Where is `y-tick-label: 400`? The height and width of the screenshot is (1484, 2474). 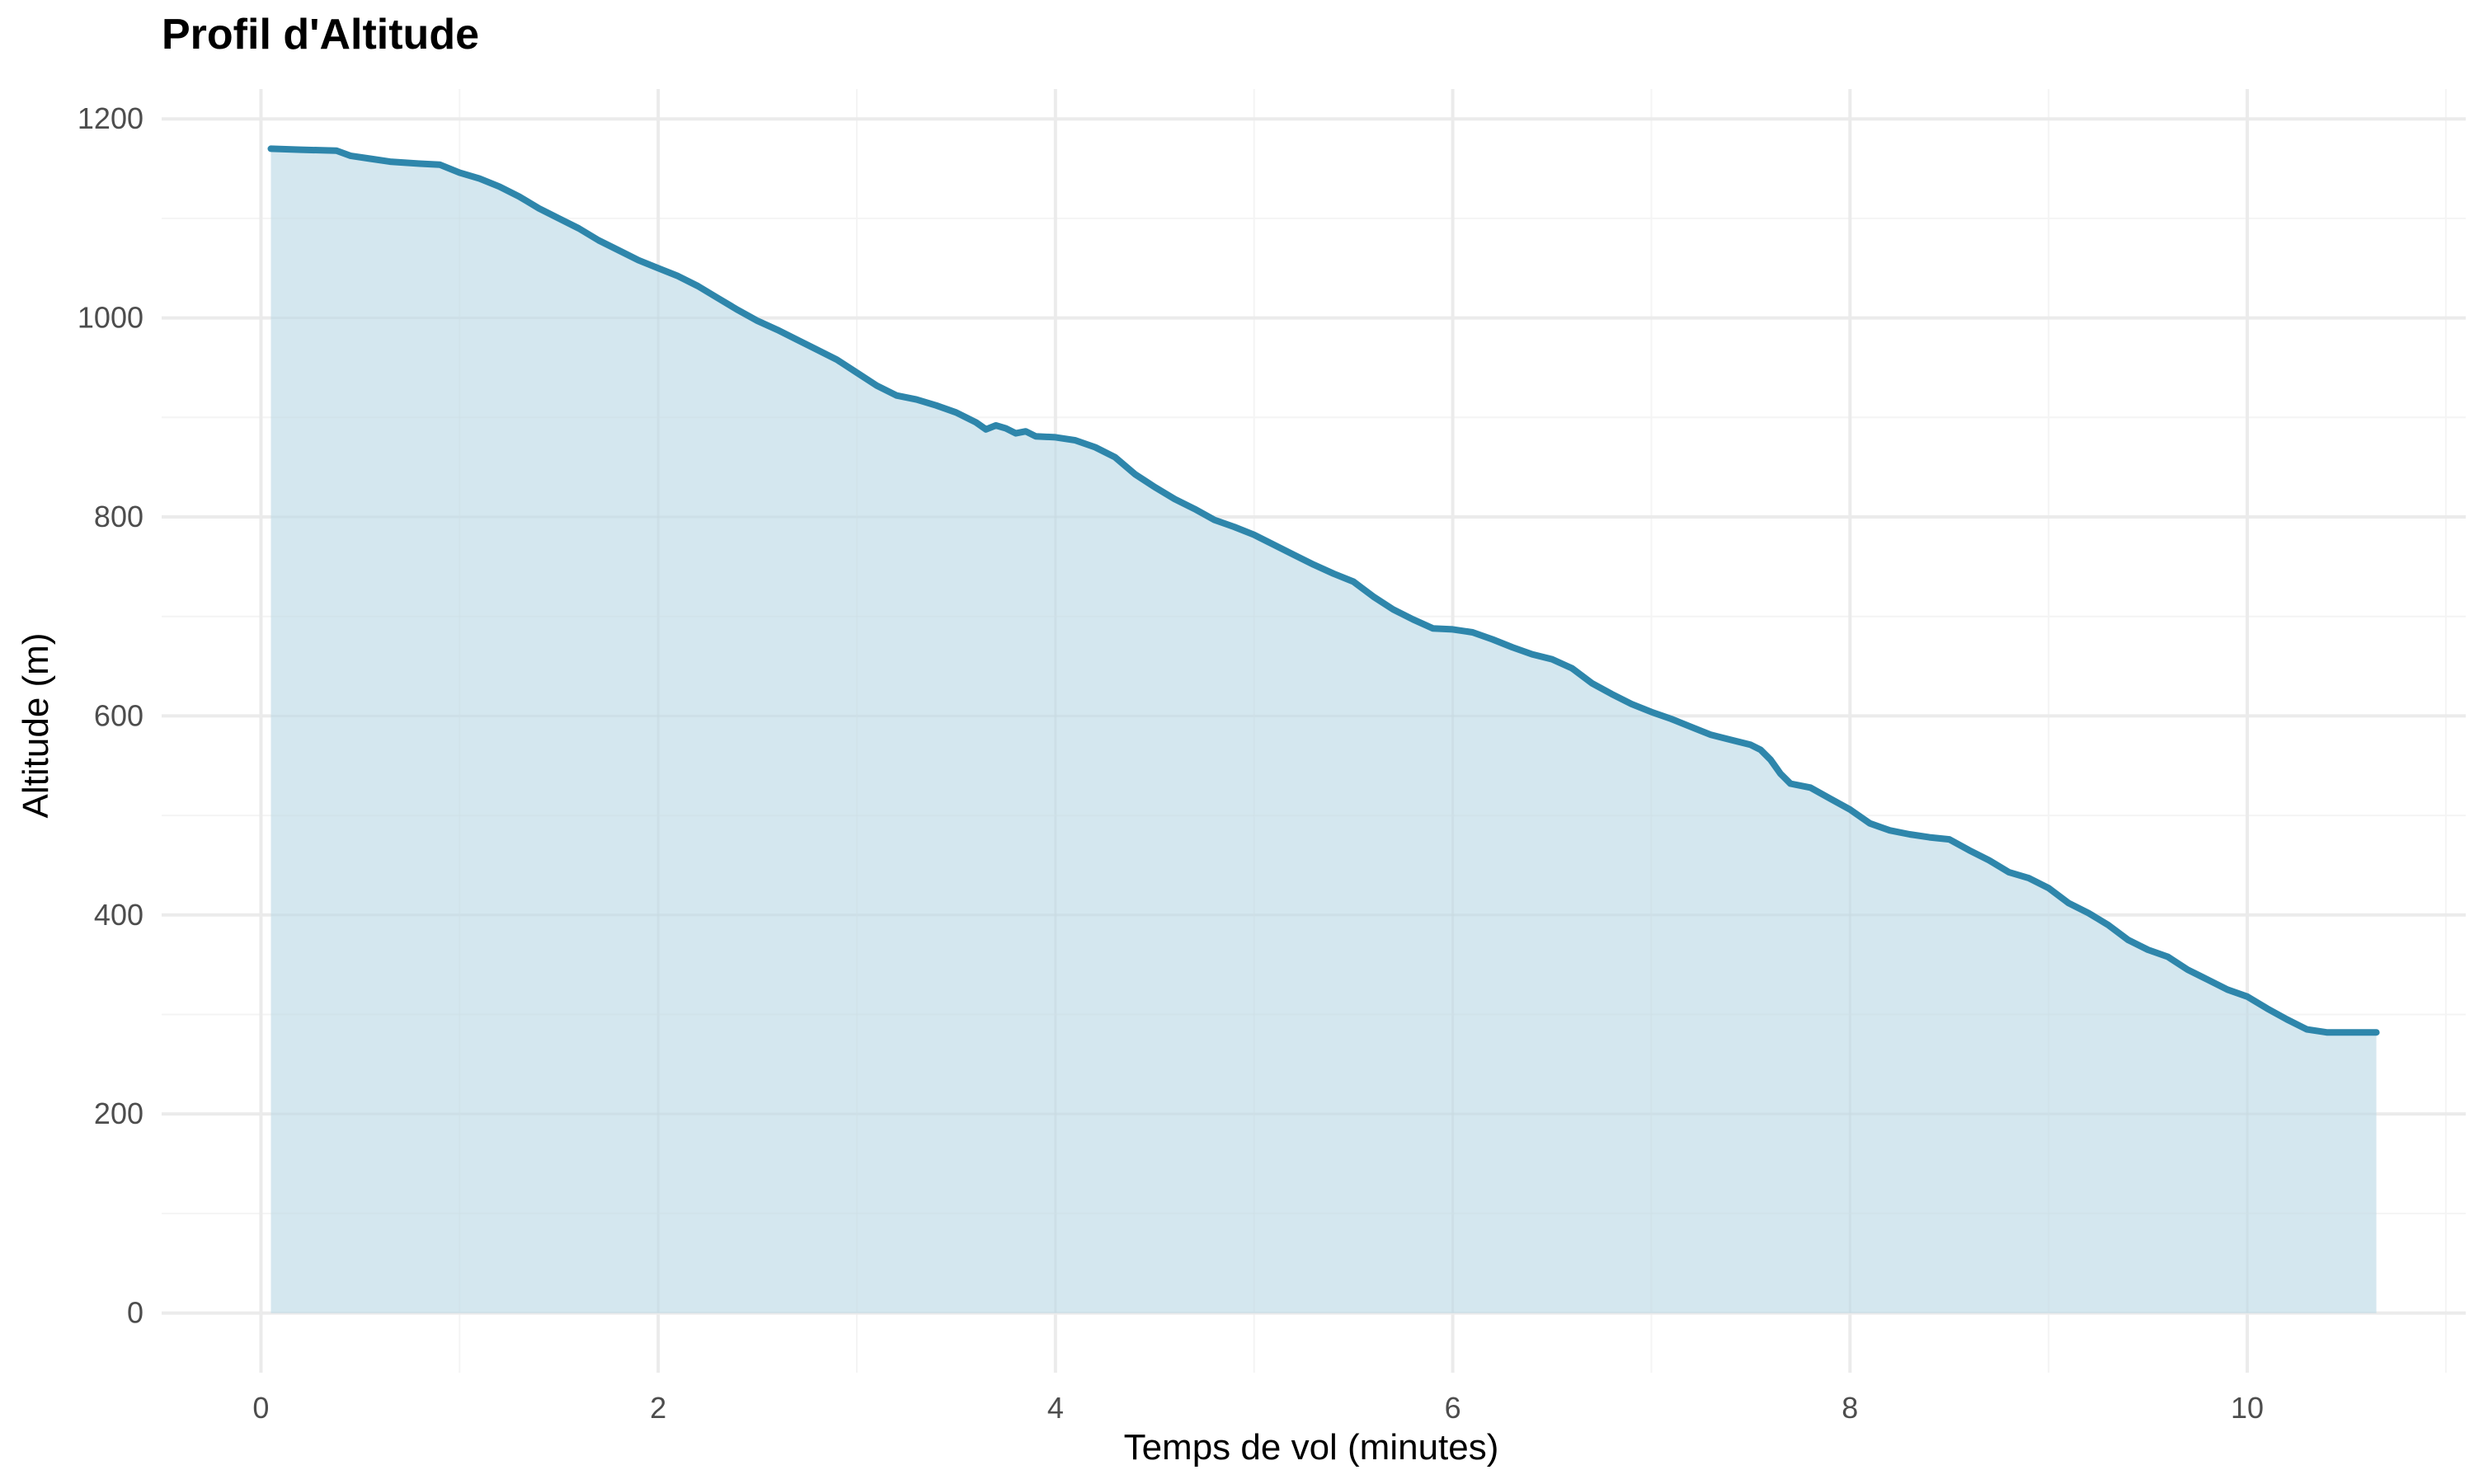 y-tick-label: 400 is located at coordinates (118, 915).